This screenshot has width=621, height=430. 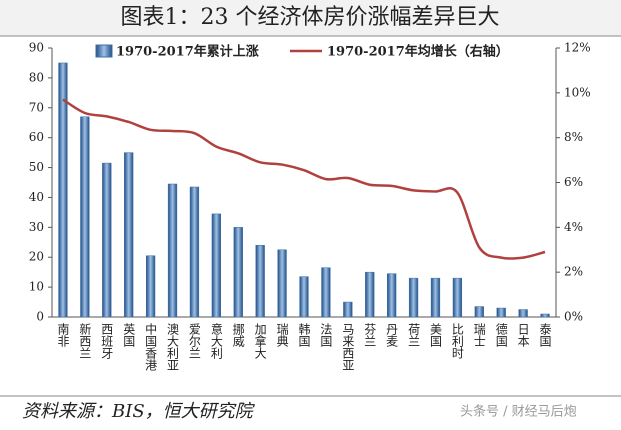 What do you see at coordinates (36, 227) in the screenshot?
I see `y-tick-label: 30` at bounding box center [36, 227].